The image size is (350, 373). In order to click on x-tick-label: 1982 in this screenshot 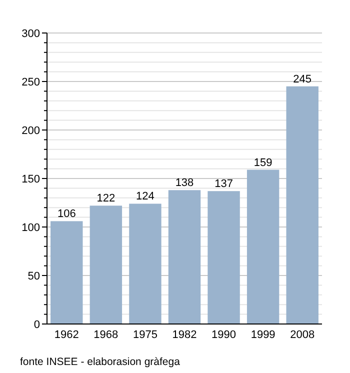, I will do `click(184, 335)`.